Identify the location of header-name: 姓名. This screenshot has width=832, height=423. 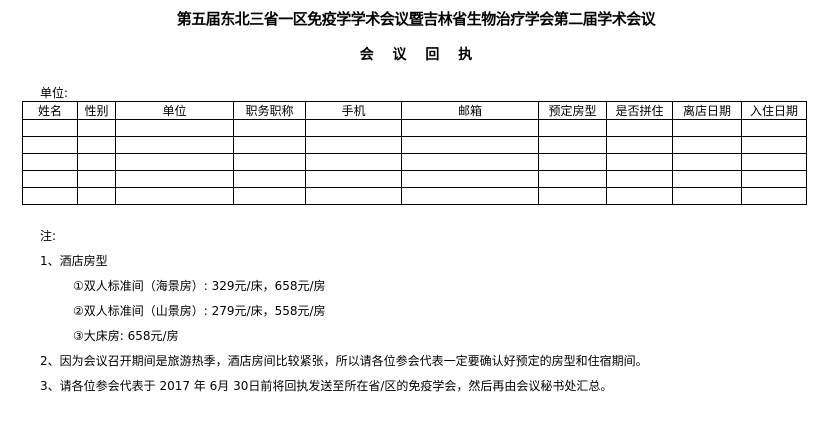
(50, 110).